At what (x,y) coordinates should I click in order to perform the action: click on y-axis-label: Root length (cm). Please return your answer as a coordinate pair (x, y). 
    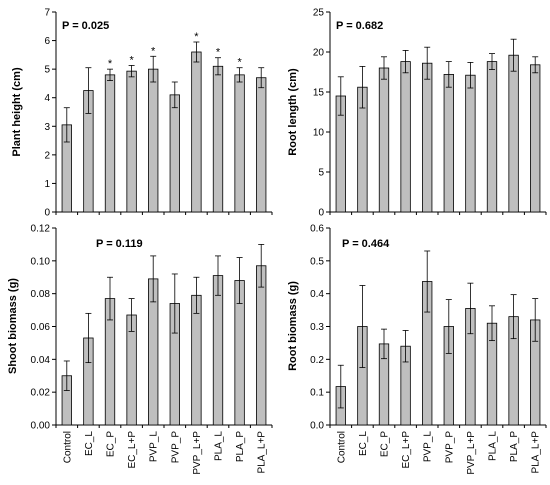
    Looking at the image, I should click on (293, 112).